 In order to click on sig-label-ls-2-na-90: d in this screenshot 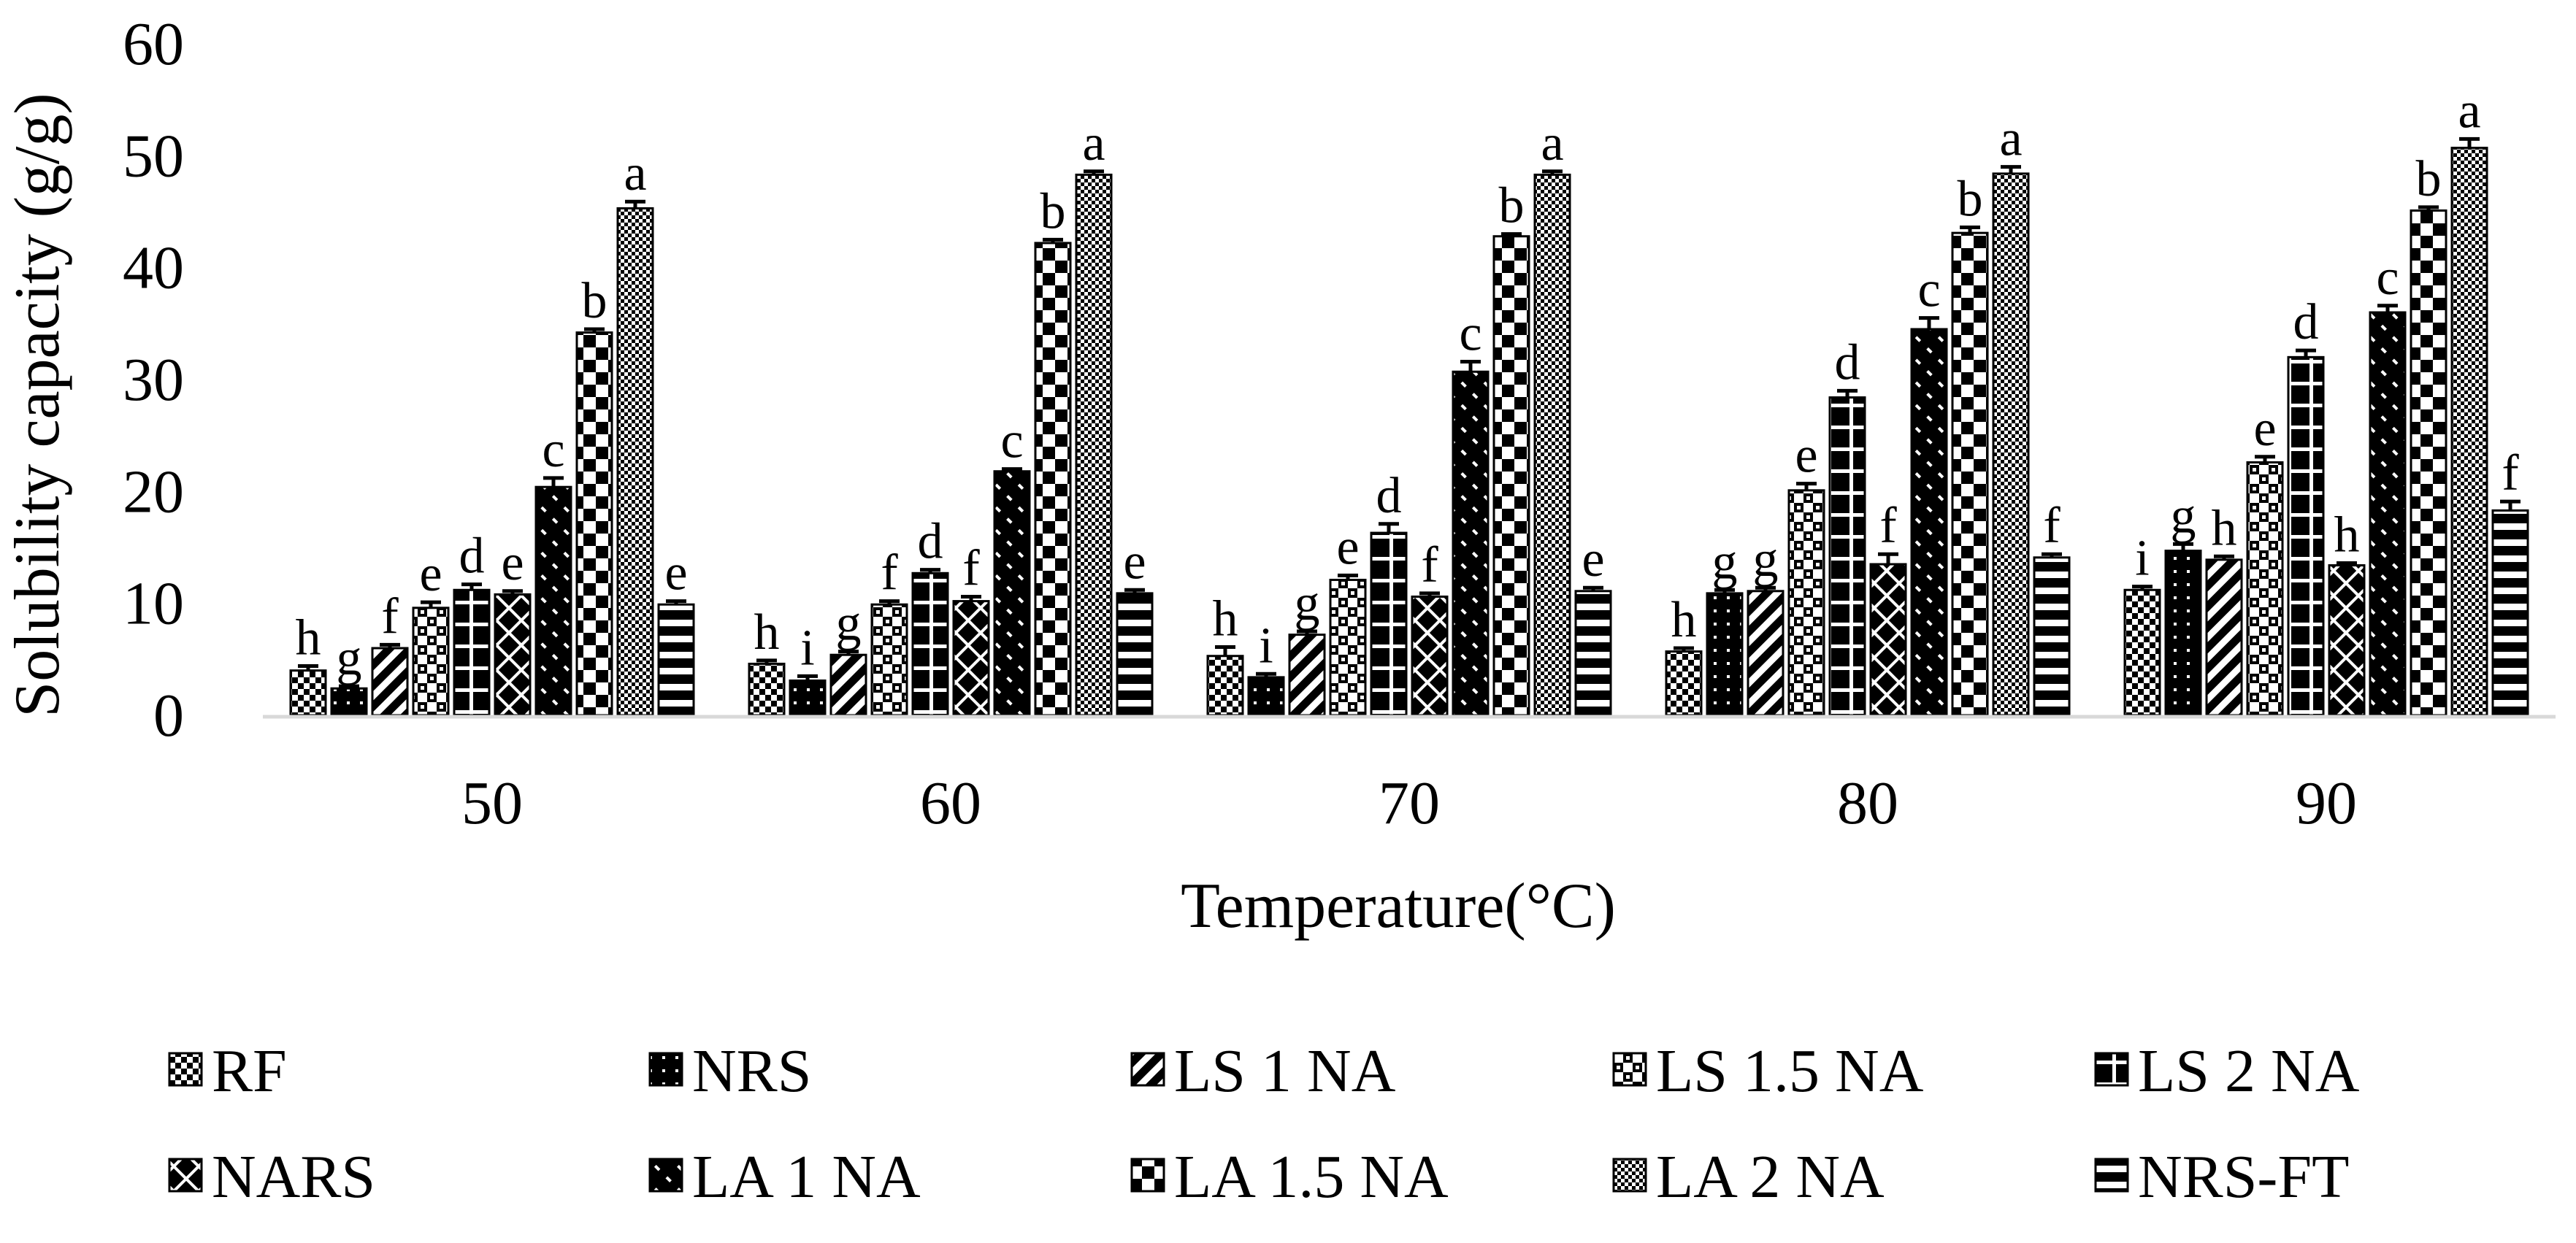, I will do `click(2306, 322)`.